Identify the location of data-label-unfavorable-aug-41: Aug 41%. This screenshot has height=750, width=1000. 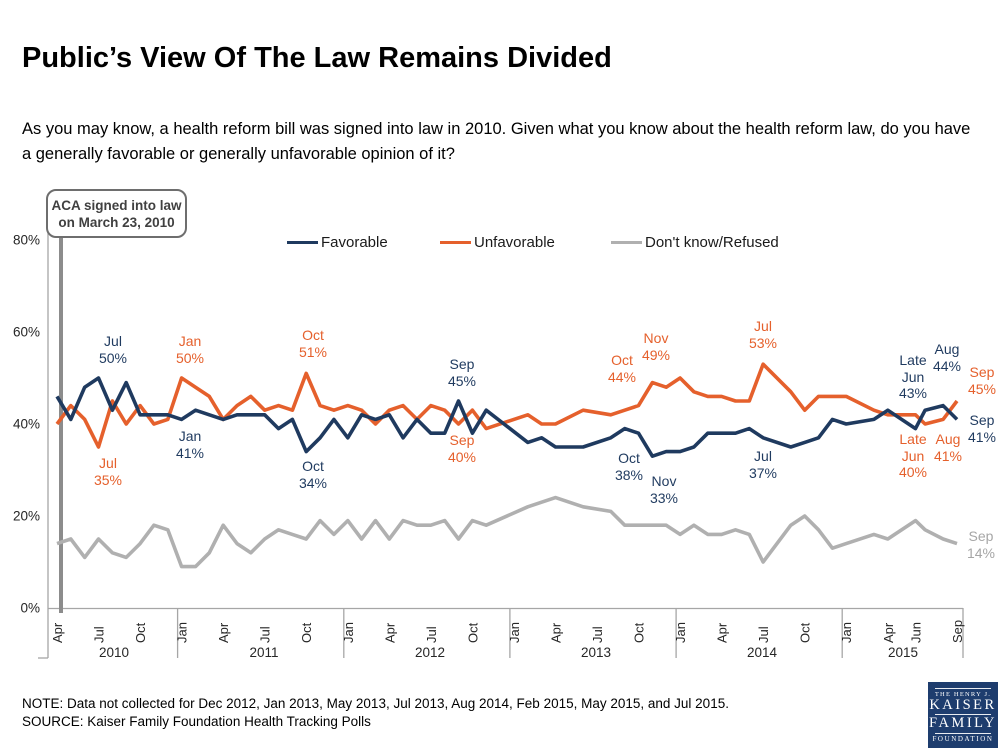
(948, 447).